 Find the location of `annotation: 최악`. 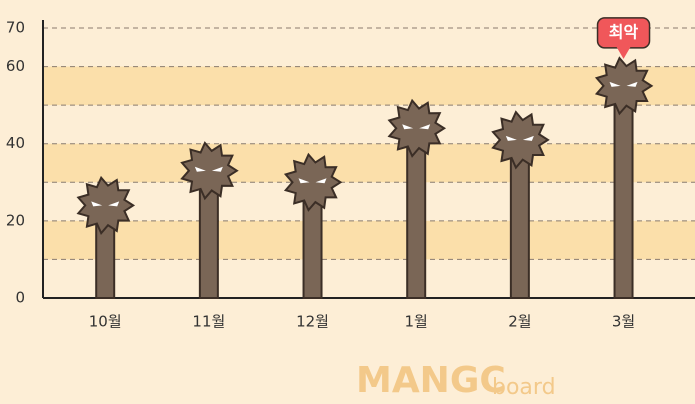

annotation: 최악 is located at coordinates (623, 38).